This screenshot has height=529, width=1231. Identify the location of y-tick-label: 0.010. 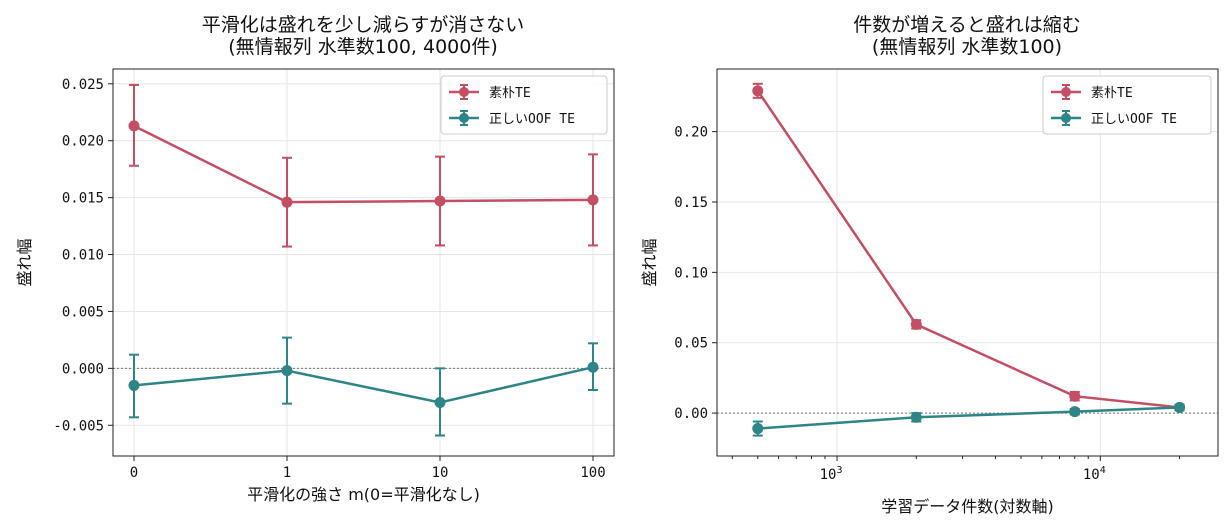
(83, 256).